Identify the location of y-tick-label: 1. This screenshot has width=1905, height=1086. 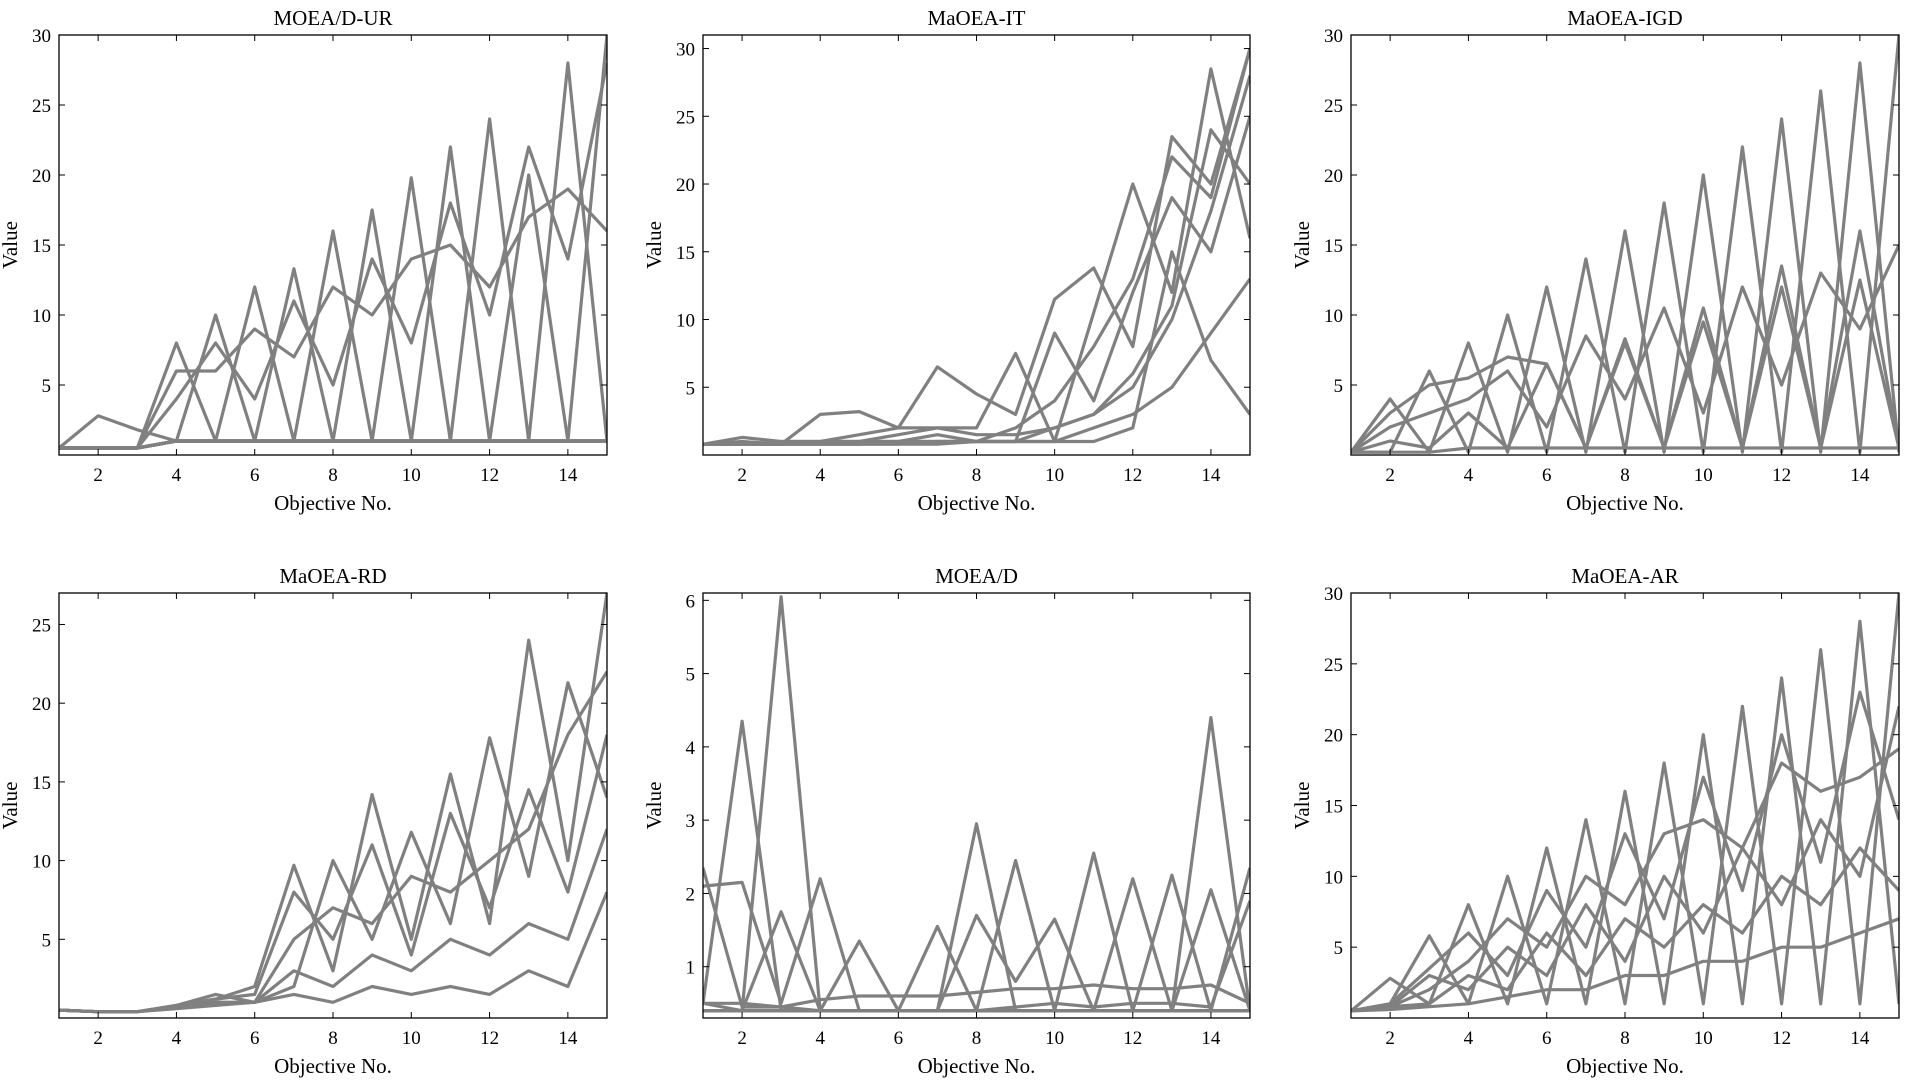
(691, 968).